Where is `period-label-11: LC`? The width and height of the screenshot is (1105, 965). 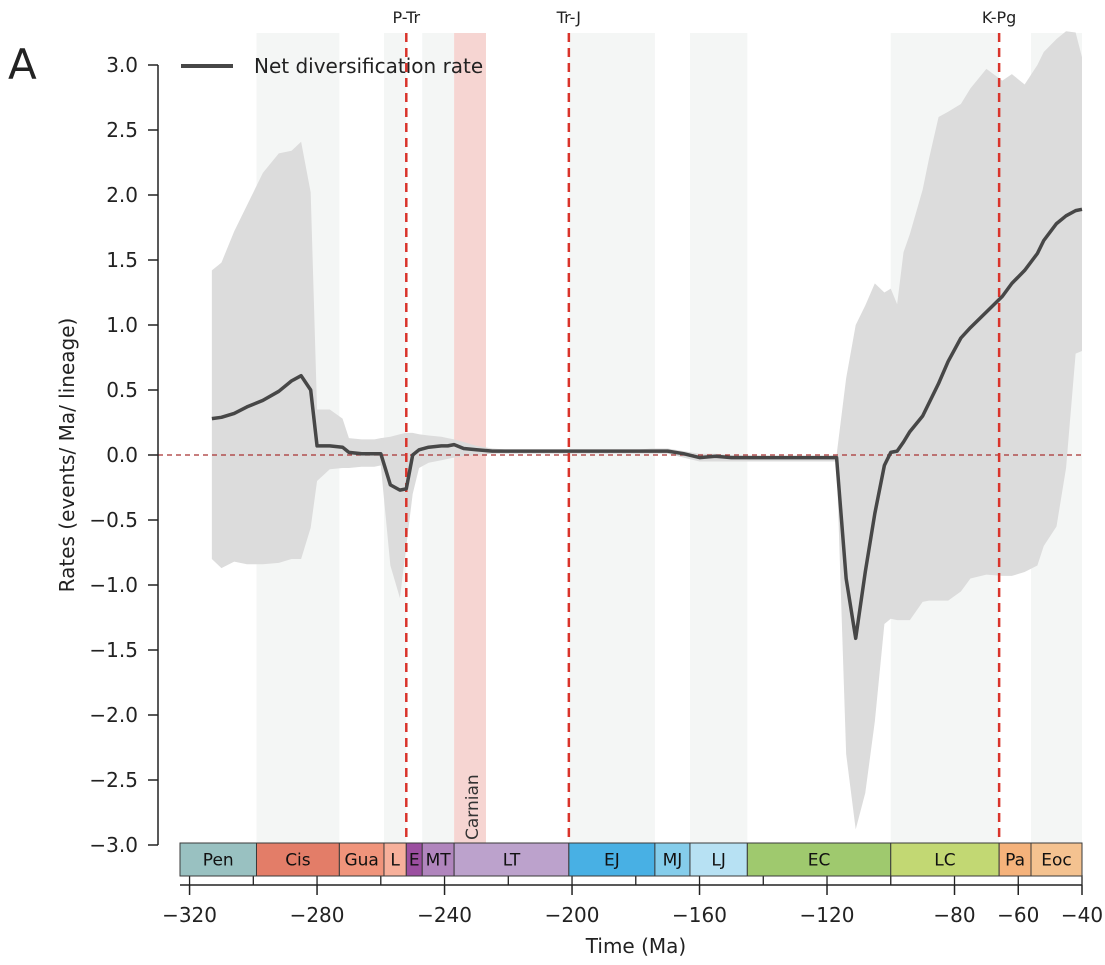 period-label-11: LC is located at coordinates (944, 861).